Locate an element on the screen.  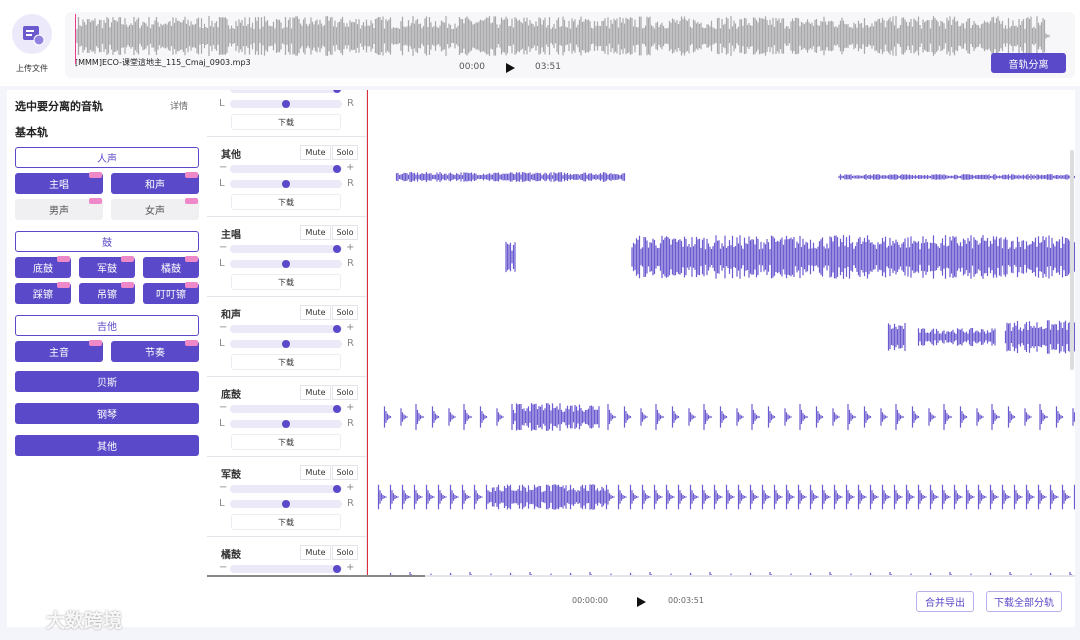
group-button: 人声 is located at coordinates (107, 157).